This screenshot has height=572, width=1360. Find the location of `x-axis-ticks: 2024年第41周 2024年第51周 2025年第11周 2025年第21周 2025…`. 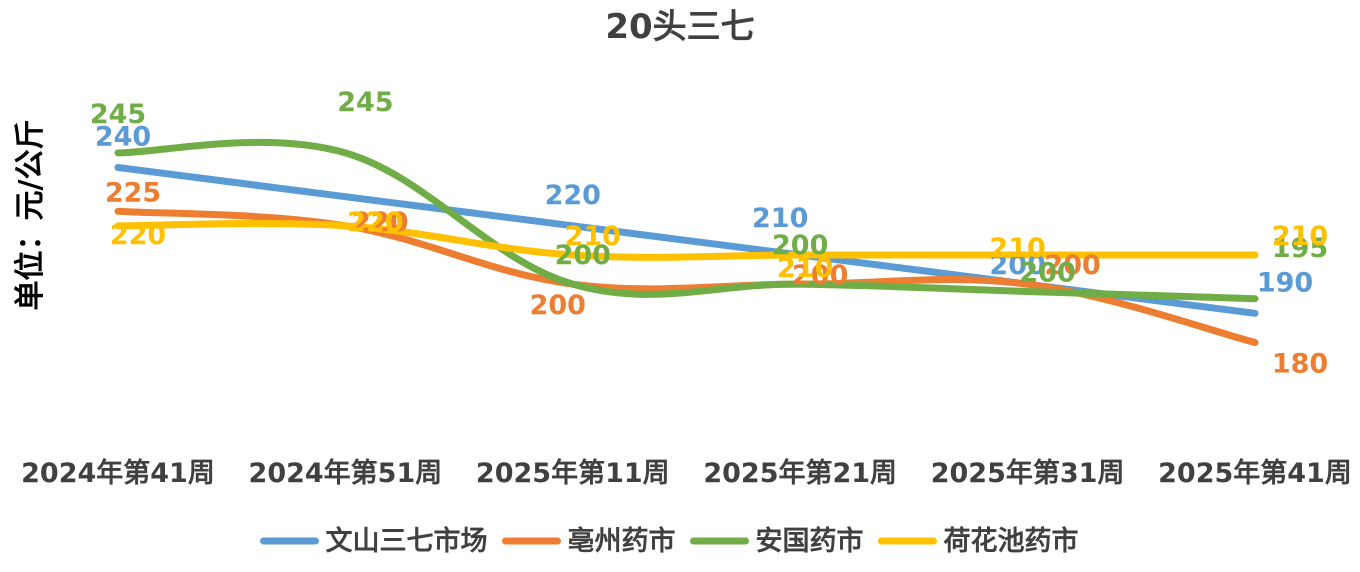

x-axis-ticks: 2024年第41周 2024年第51周 2025年第11周 2025年第21周 2025… is located at coordinates (686, 473).